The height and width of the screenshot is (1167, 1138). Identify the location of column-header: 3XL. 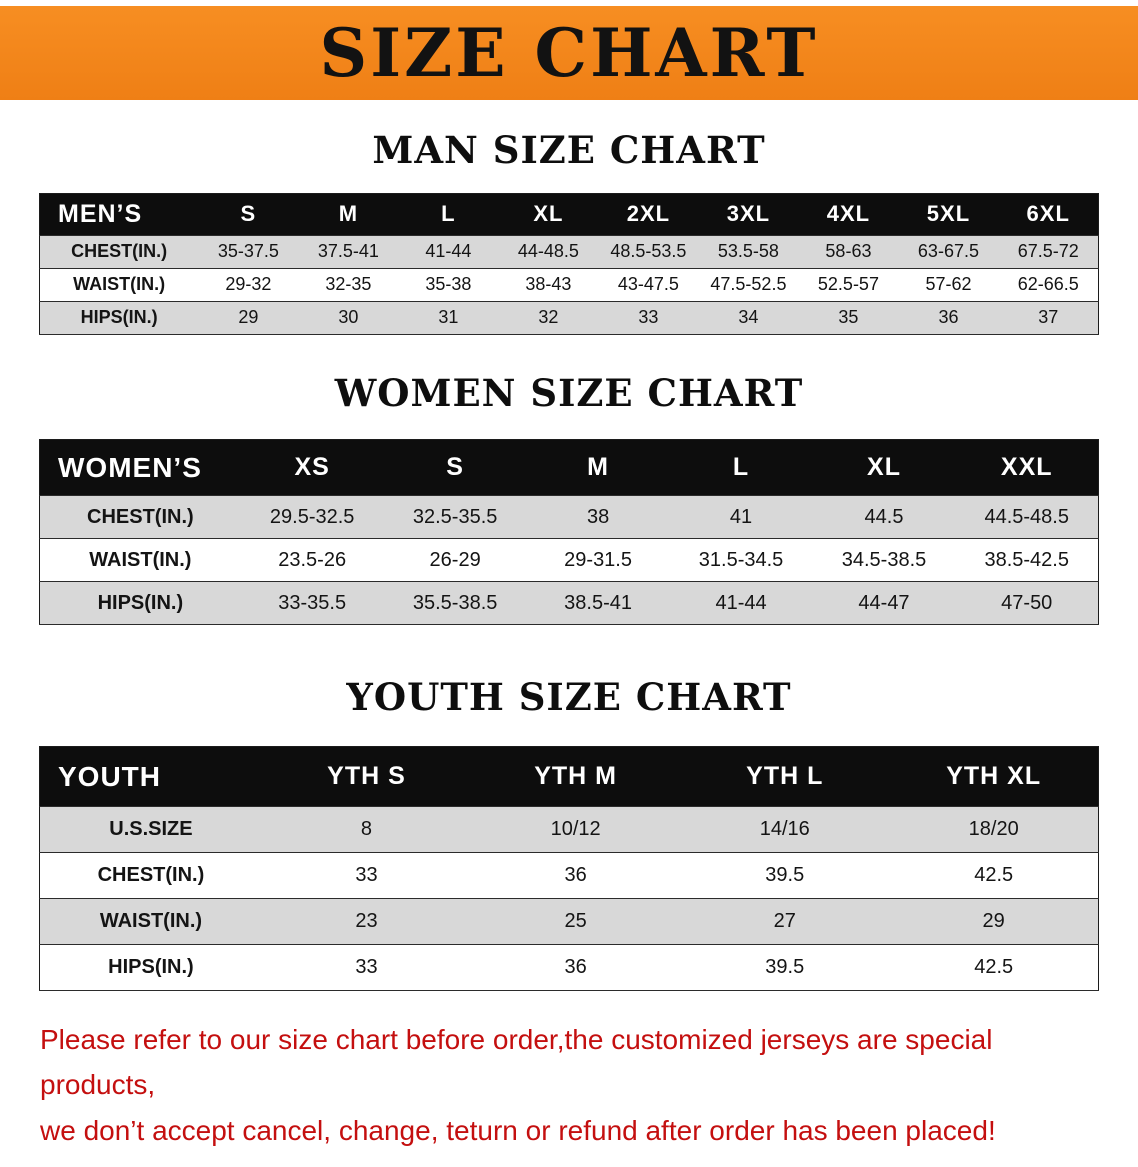
(748, 214).